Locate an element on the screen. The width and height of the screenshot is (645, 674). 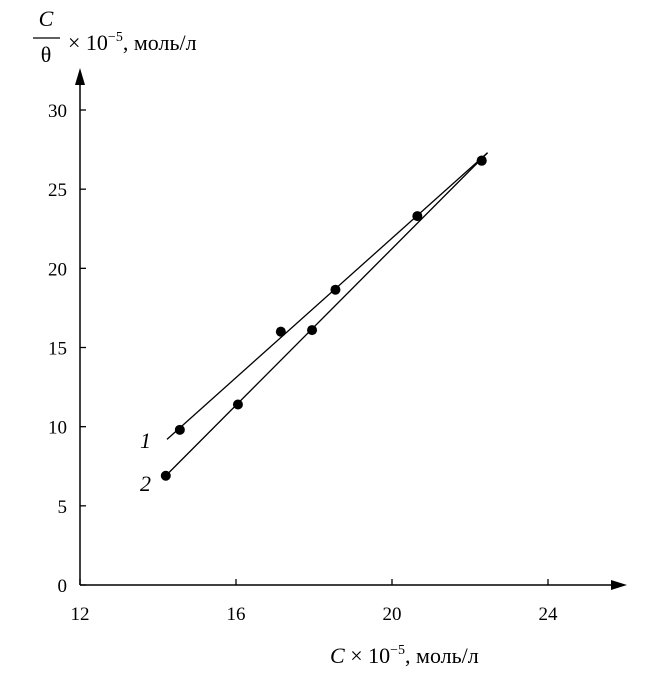
y-tick-label: 25 is located at coordinates (57, 190).